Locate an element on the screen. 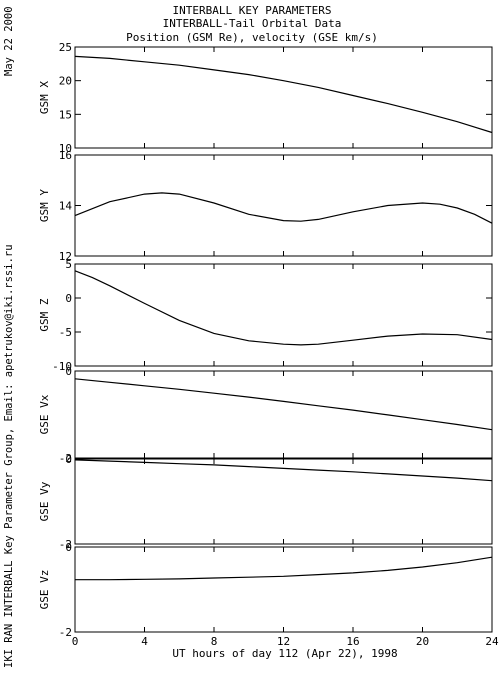 This screenshot has width=504, height=684. x-tick-label: 0 is located at coordinates (75, 641).